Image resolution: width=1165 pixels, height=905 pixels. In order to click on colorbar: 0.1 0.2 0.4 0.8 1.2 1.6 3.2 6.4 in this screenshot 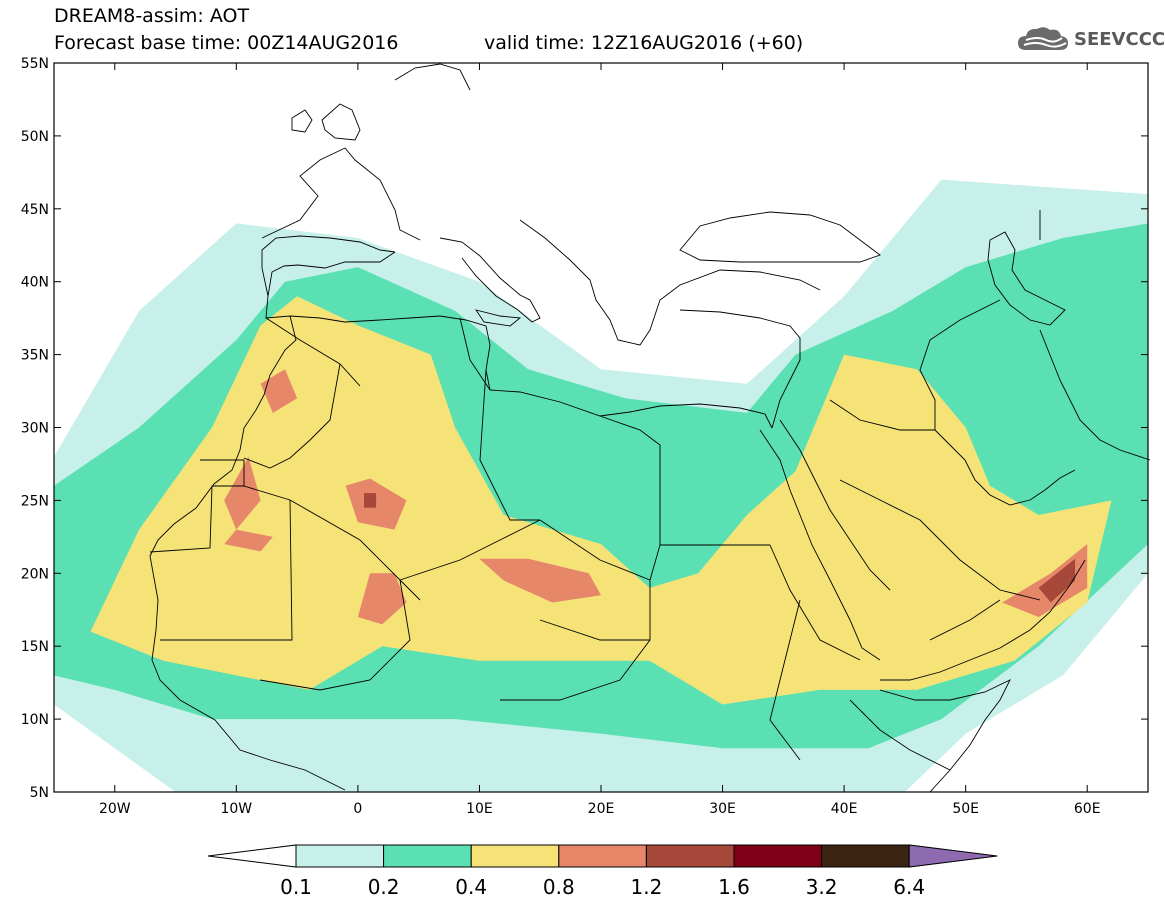, I will do `click(602, 871)`.